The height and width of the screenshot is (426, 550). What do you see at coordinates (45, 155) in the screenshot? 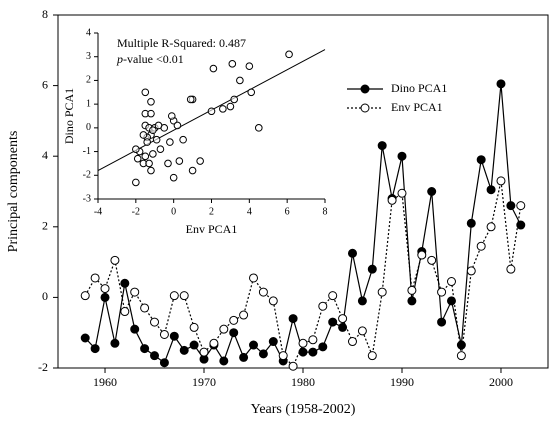
I see `y-tick-label: 4` at bounding box center [45, 155].